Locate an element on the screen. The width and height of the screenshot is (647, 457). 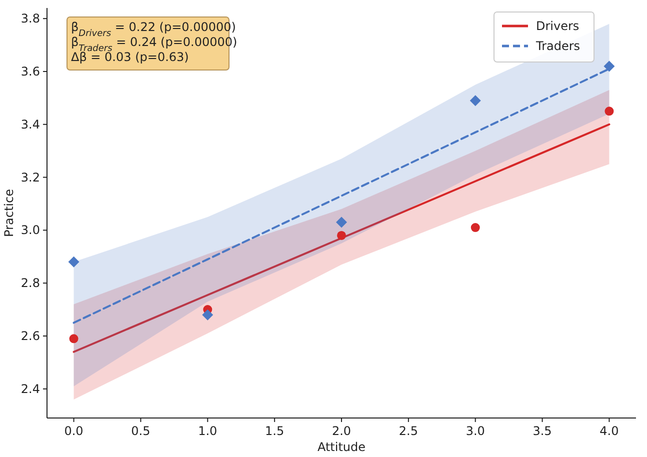
y-tick-label: 3.8 is located at coordinates (30, 19).